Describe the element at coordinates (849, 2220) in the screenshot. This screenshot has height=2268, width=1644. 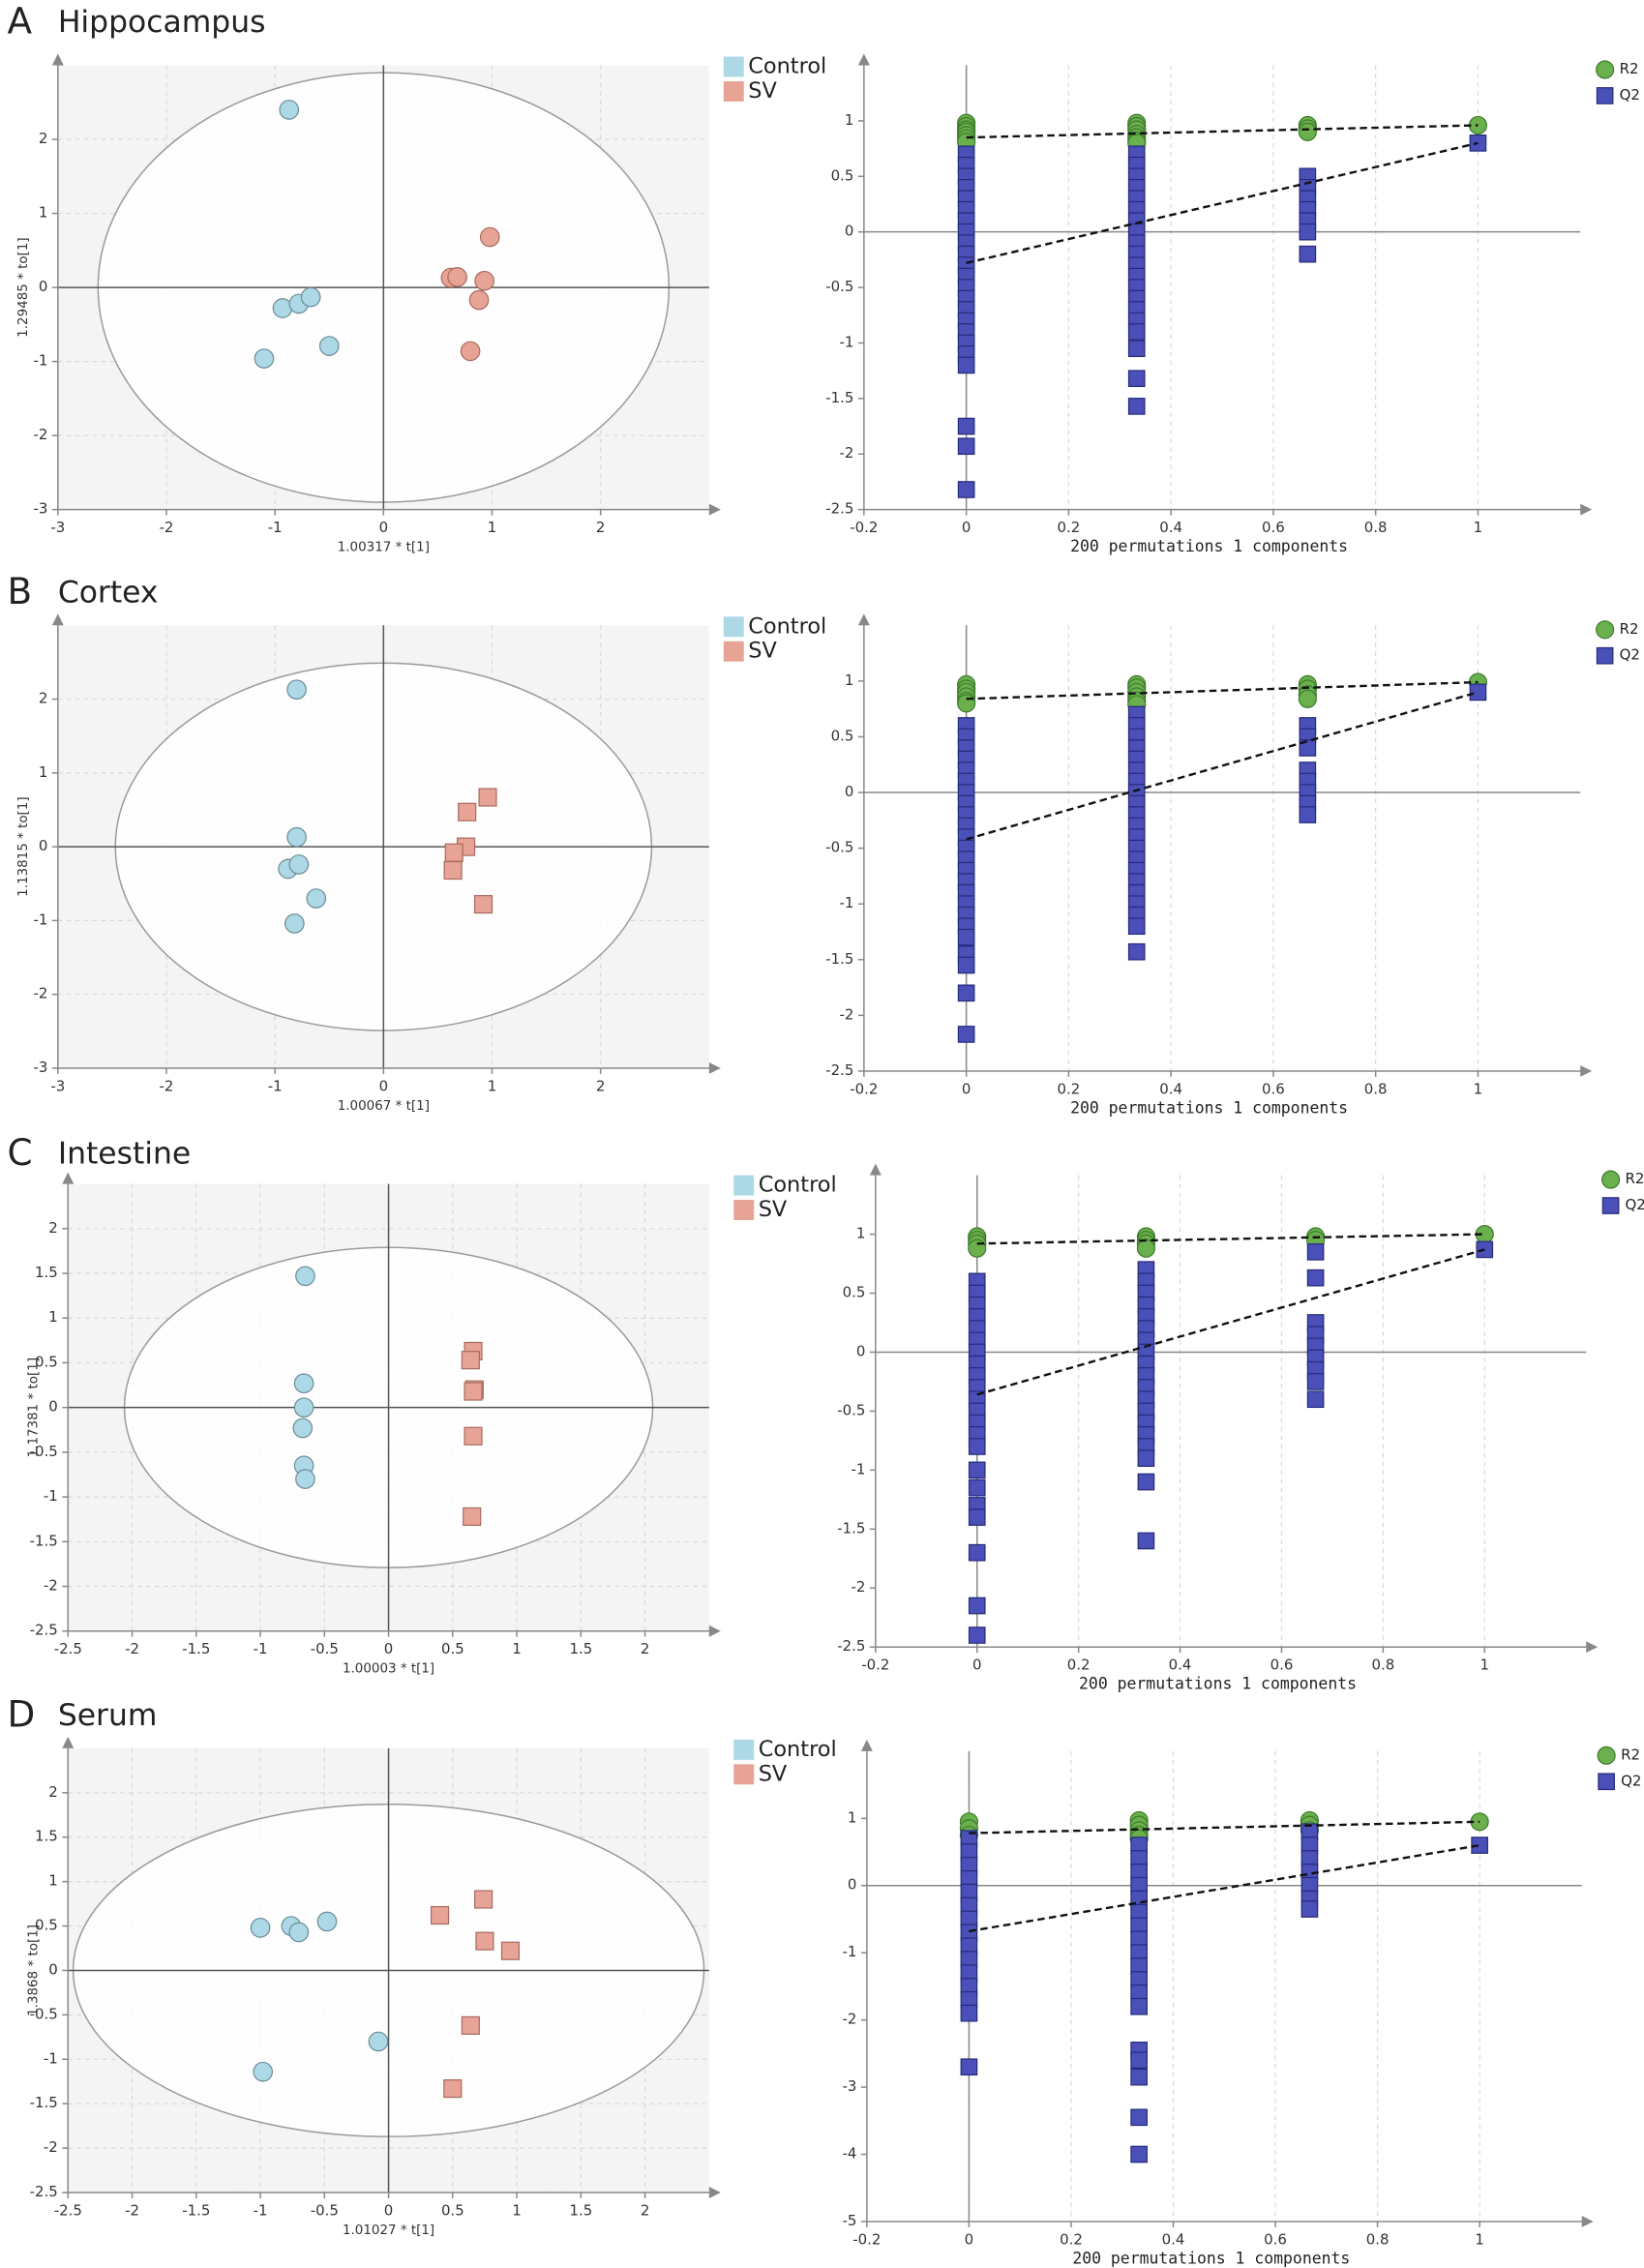
I see `y-tick-label: -5` at that location.